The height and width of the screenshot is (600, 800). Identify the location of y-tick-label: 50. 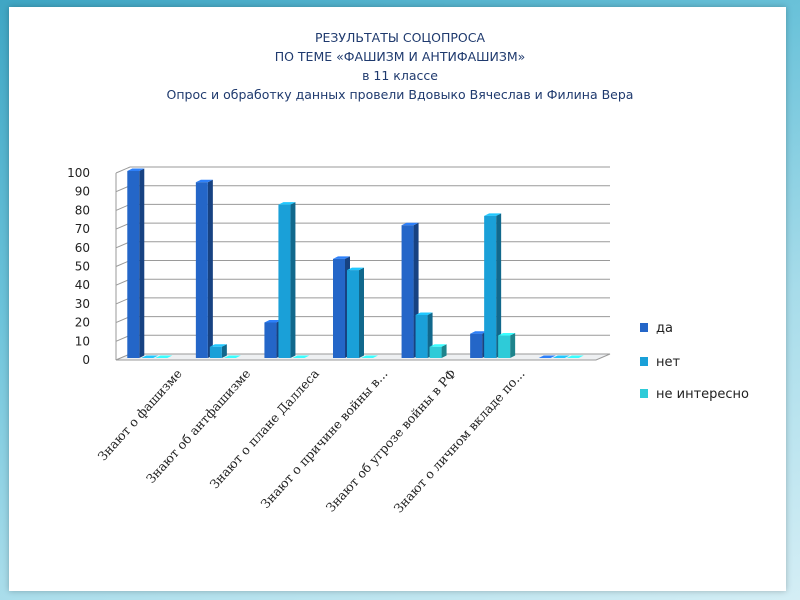
(82, 267).